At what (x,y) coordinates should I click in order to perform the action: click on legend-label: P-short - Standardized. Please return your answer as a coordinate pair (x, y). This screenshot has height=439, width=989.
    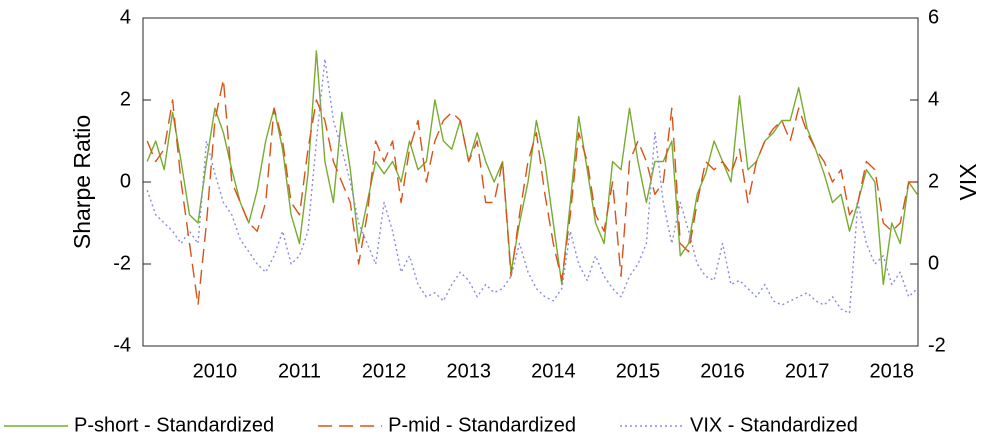
    Looking at the image, I should click on (174, 425).